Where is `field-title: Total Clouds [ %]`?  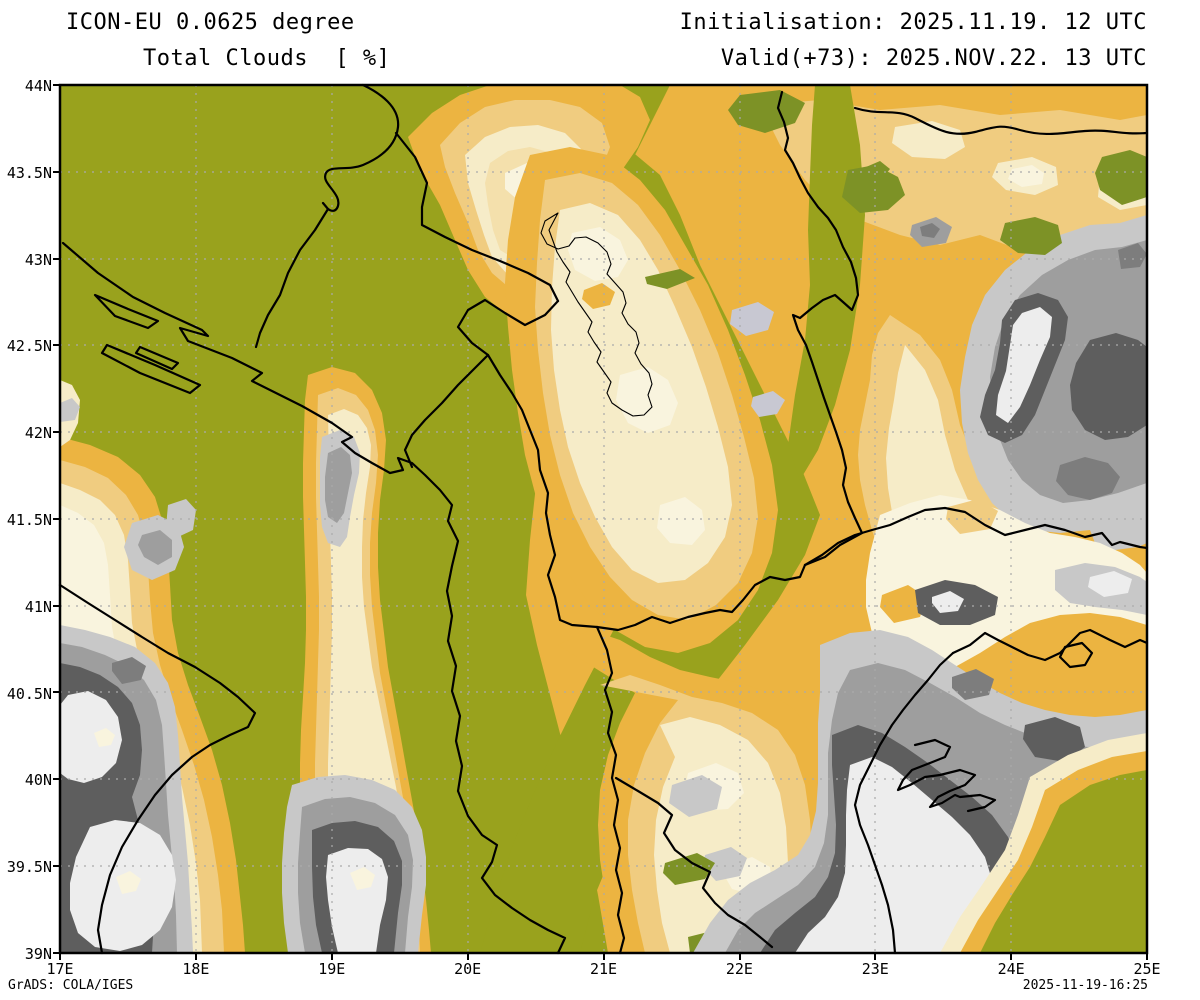 field-title: Total Clouds [ %] is located at coordinates (267, 58).